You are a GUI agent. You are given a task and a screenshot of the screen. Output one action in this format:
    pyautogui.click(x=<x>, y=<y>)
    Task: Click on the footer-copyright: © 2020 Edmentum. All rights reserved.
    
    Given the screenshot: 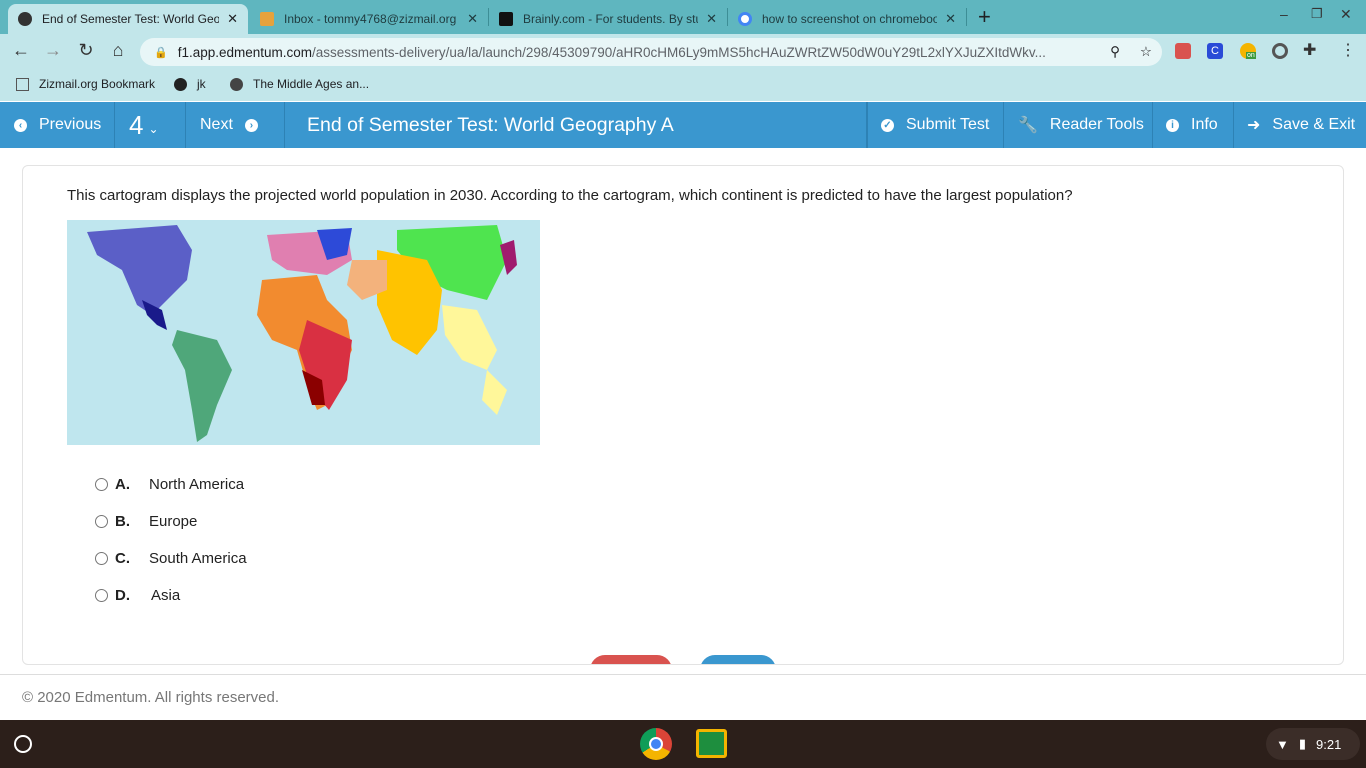 What is the action you would take?
    pyautogui.click(x=683, y=697)
    